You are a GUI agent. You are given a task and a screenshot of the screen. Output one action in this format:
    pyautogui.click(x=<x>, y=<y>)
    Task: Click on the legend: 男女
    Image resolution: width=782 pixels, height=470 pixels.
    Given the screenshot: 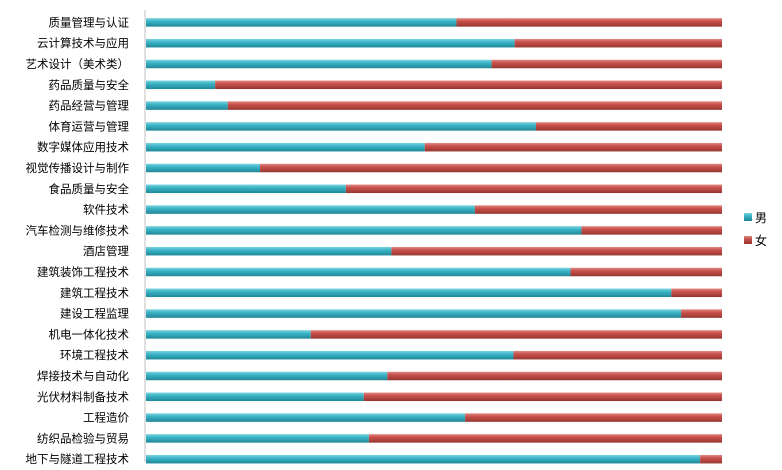 What is the action you would take?
    pyautogui.click(x=755, y=229)
    